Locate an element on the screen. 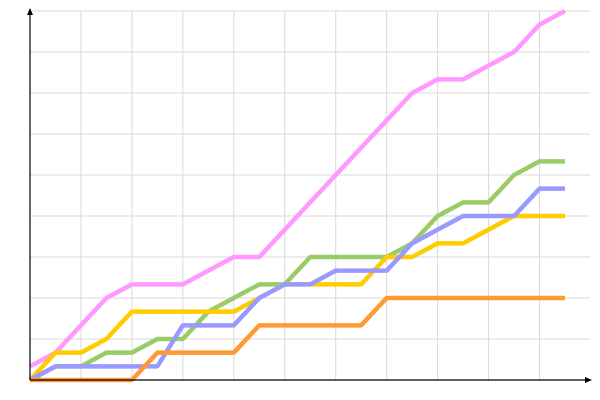 The image size is (600, 400). y-axis-arrow-icon is located at coordinates (30, 11).